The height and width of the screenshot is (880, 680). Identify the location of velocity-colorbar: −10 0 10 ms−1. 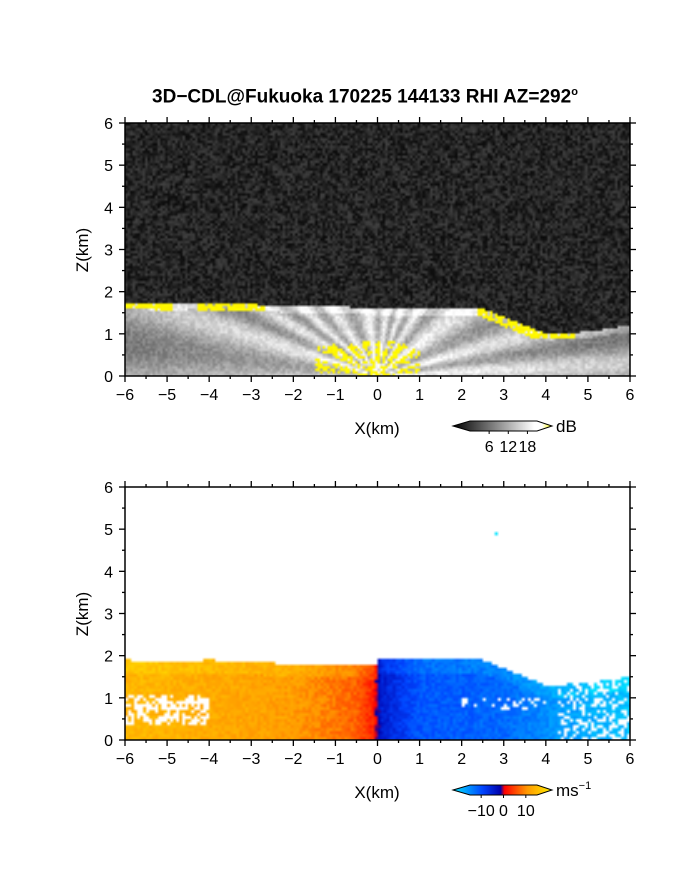
(521, 800).